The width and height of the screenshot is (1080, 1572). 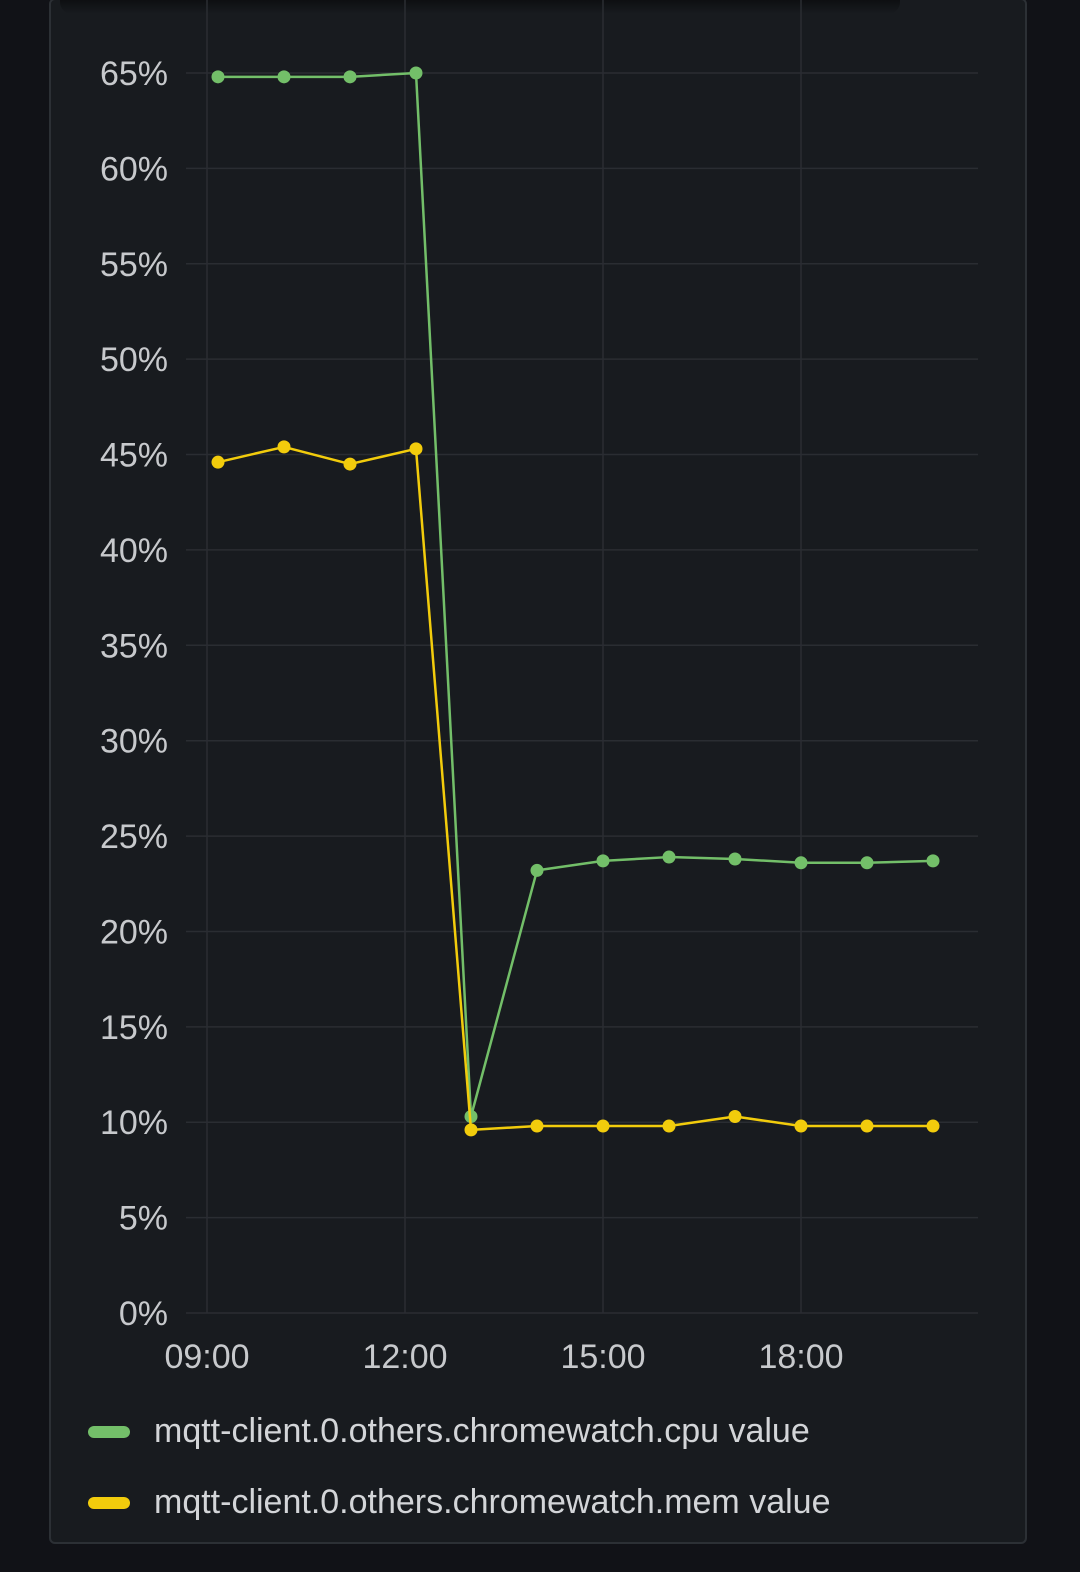 What do you see at coordinates (134, 742) in the screenshot?
I see `y-tick-label: 30%` at bounding box center [134, 742].